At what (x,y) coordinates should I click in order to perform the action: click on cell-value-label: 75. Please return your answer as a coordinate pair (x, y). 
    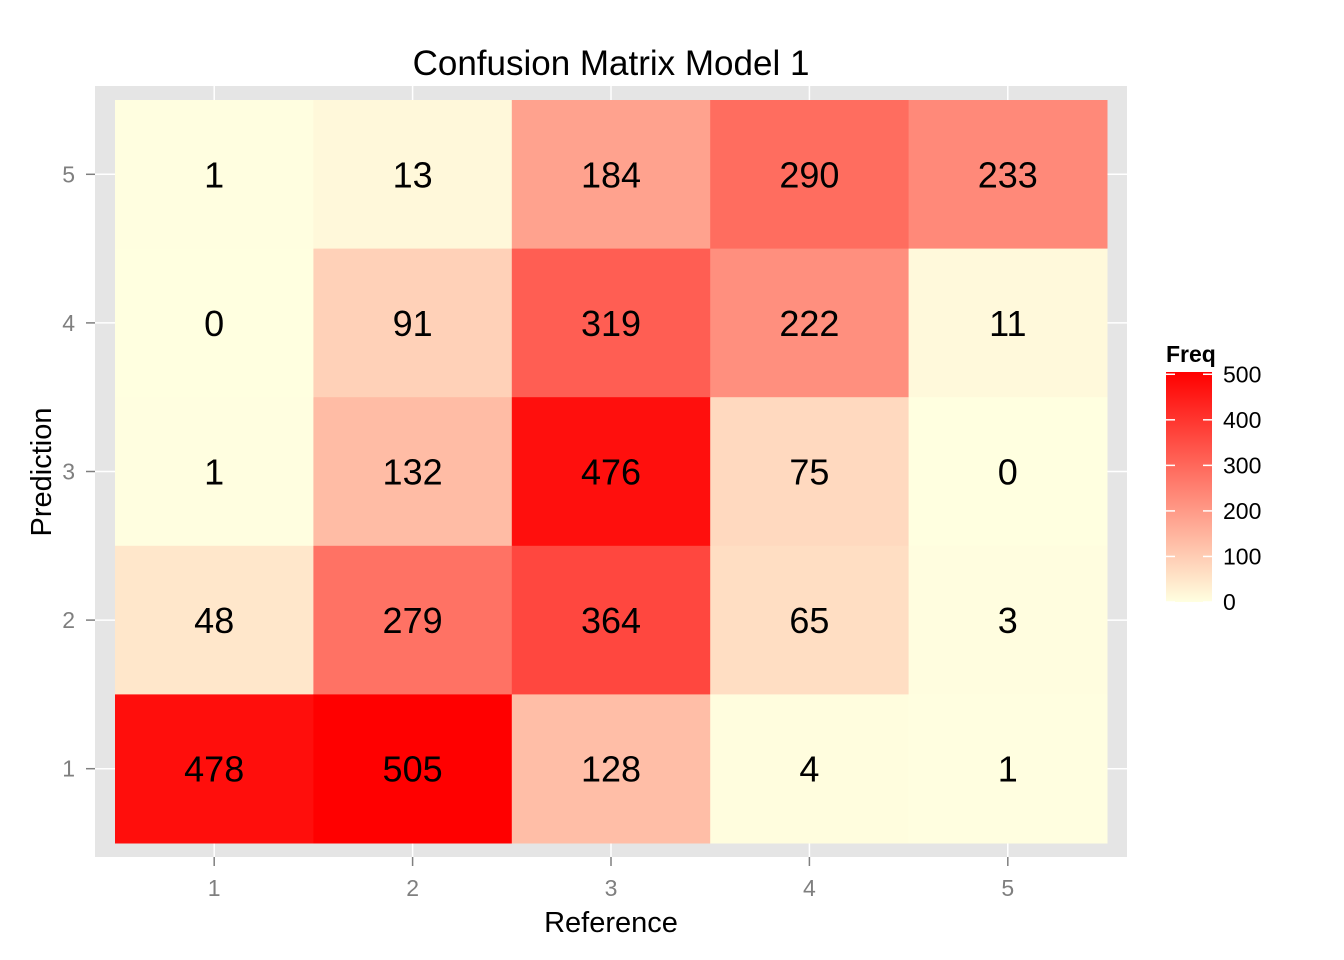
    Looking at the image, I should click on (809, 472).